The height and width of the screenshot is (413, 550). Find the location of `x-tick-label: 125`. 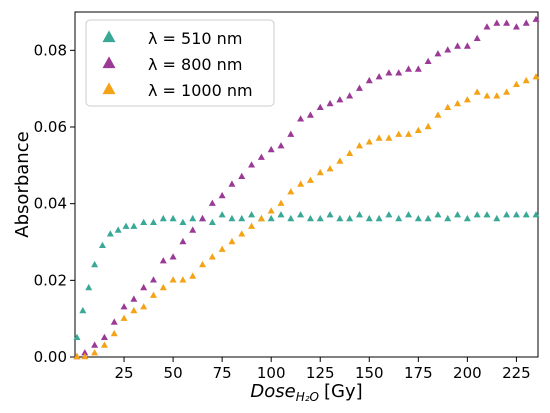

x-tick-label: 125 is located at coordinates (320, 373).